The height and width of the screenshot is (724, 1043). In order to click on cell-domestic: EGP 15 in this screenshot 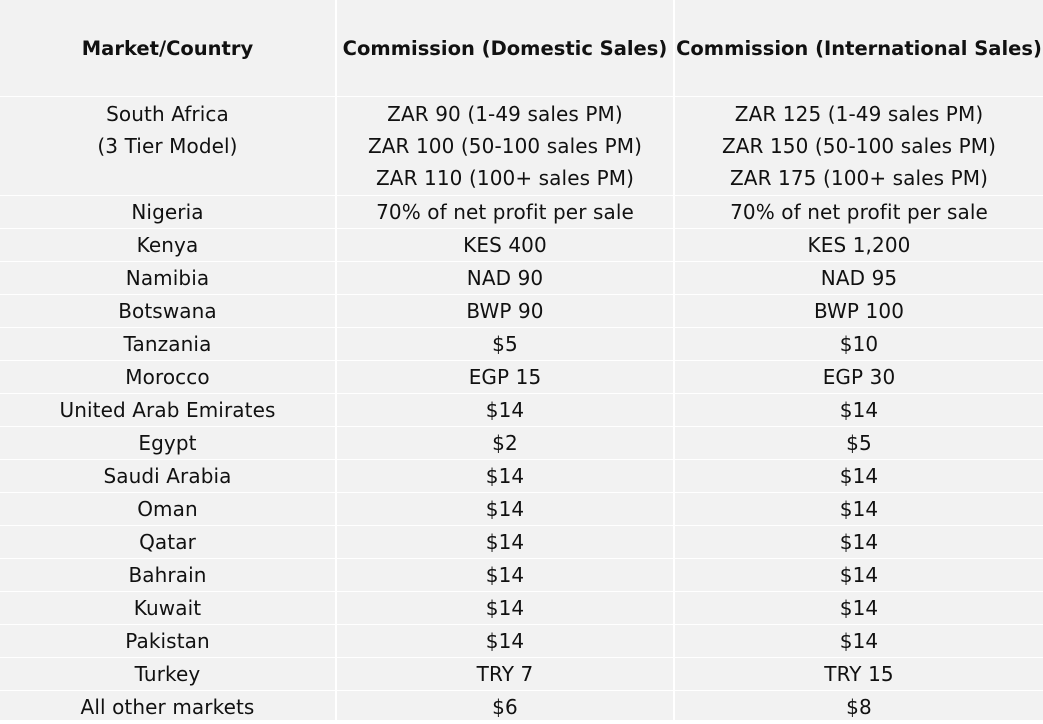, I will do `click(506, 377)`.